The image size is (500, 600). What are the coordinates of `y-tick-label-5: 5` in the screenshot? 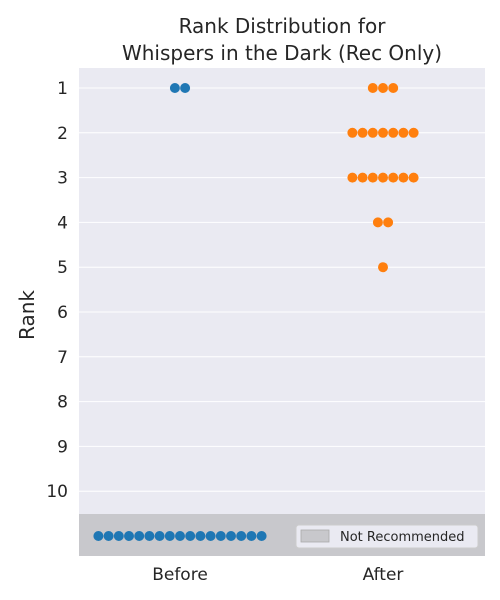 It's located at (62, 268).